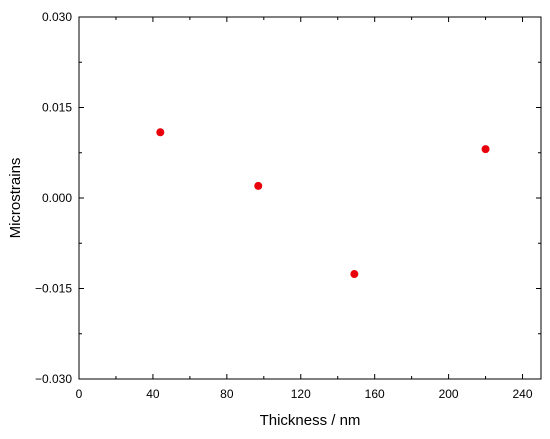 Image resolution: width=550 pixels, height=439 pixels. Describe the element at coordinates (301, 394) in the screenshot. I see `x-tick-label: 120` at that location.